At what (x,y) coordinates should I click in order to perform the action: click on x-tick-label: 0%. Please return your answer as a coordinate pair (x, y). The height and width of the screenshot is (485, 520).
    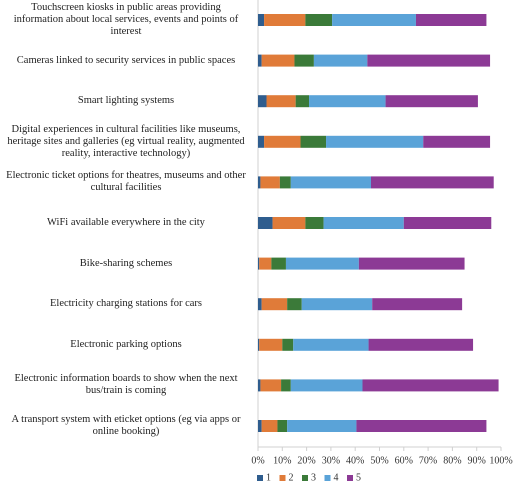
    Looking at the image, I should click on (257, 460).